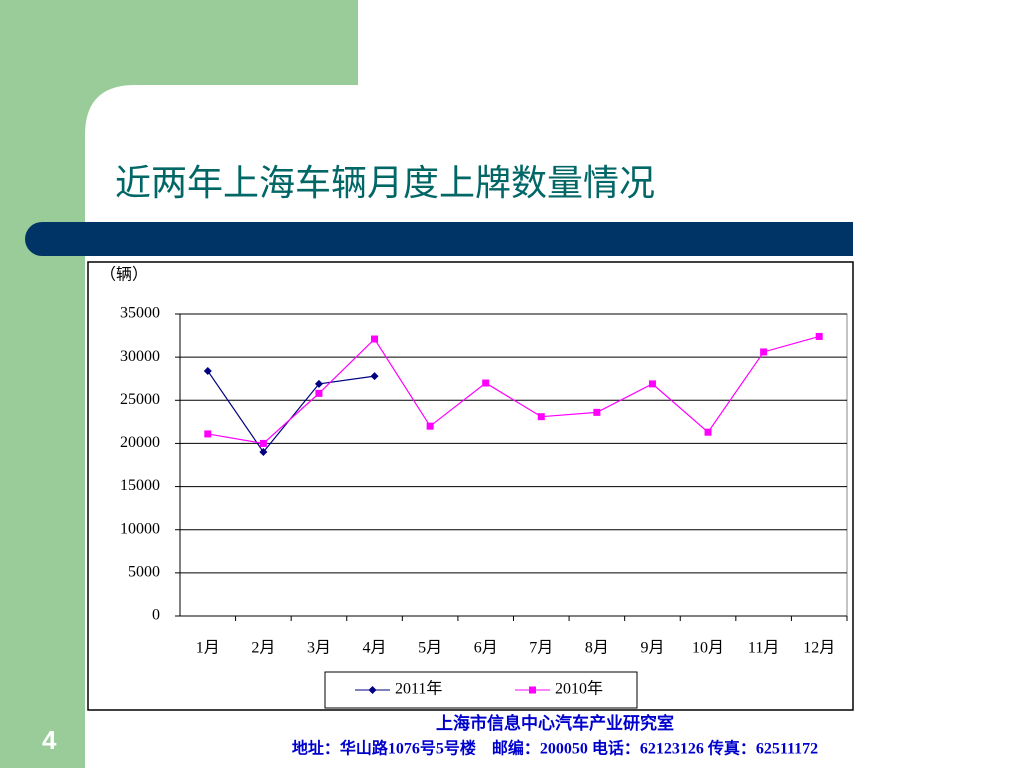 The height and width of the screenshot is (773, 1024). I want to click on x-tick-label: 3月, so click(319, 648).